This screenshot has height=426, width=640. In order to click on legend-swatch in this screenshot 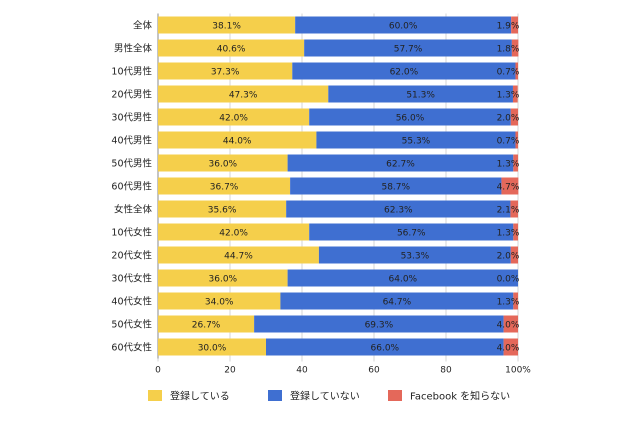, I will do `click(275, 395)`.